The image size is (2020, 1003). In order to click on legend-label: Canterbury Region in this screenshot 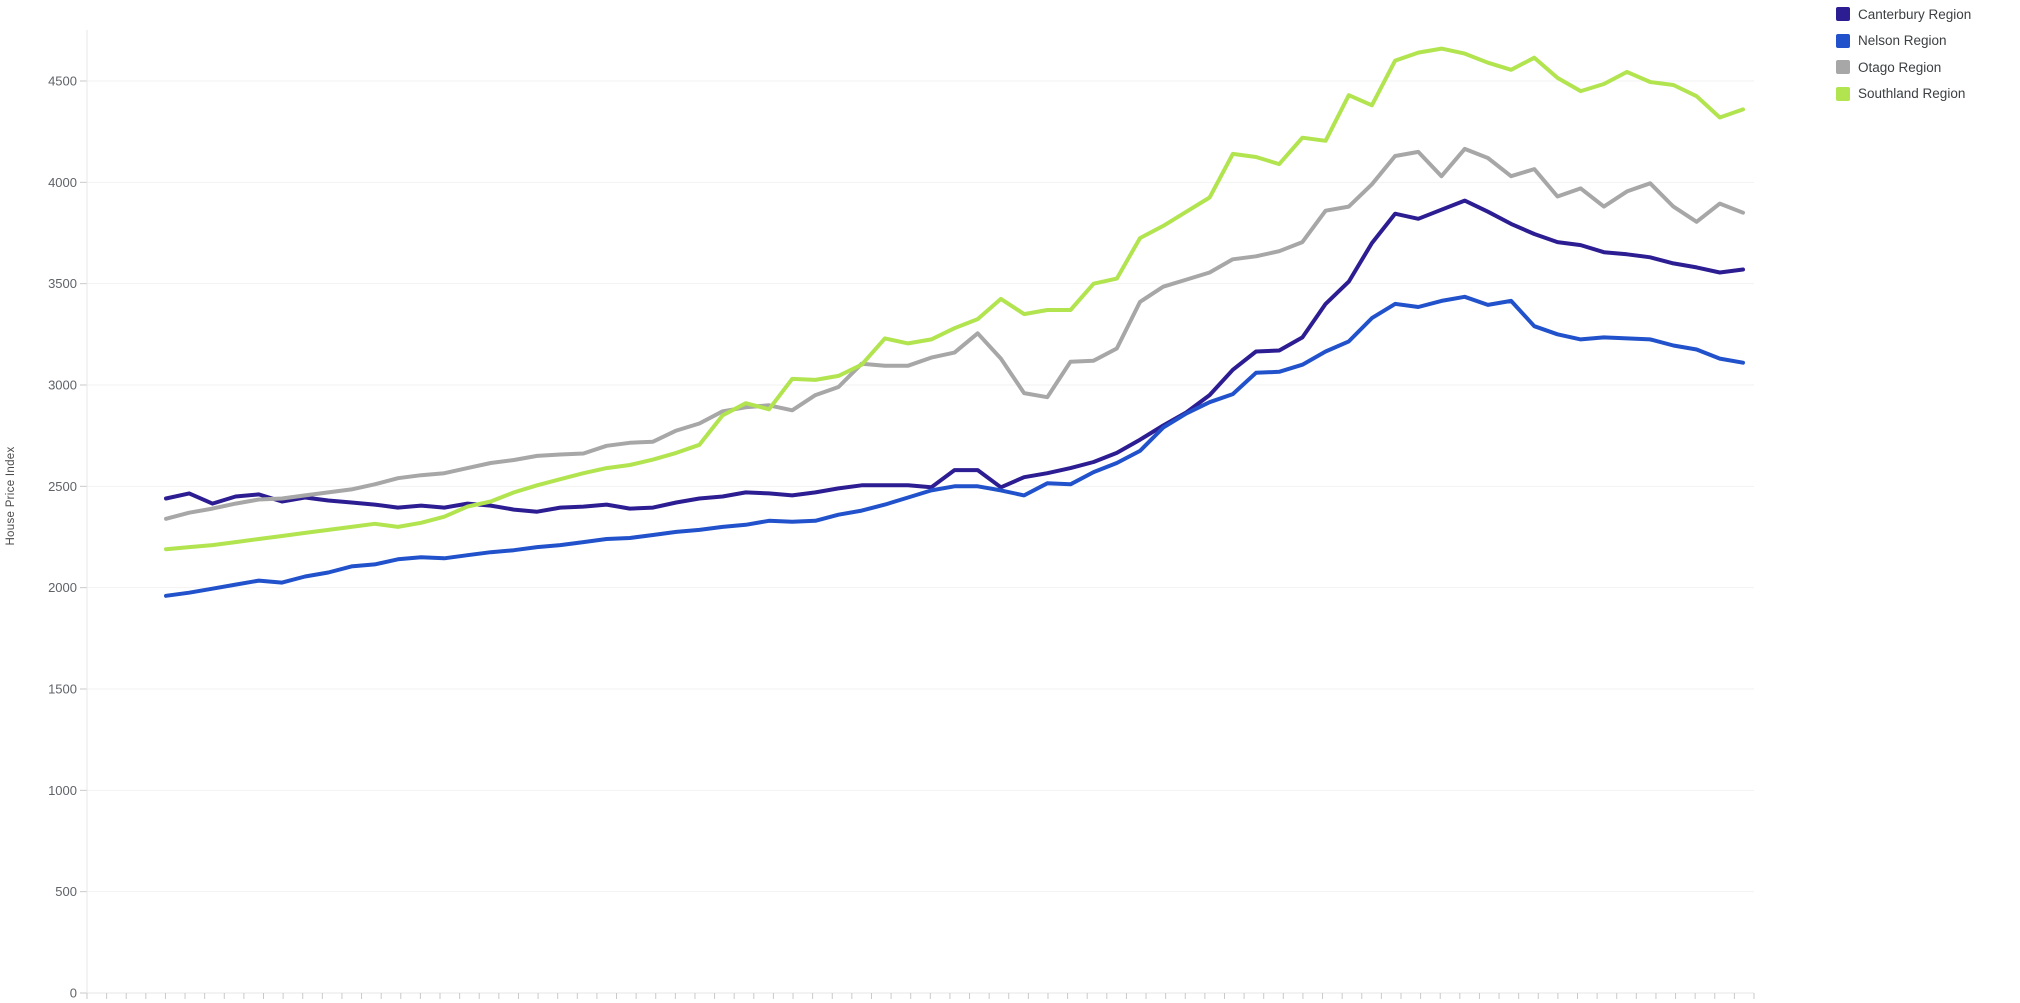, I will do `click(1915, 14)`.